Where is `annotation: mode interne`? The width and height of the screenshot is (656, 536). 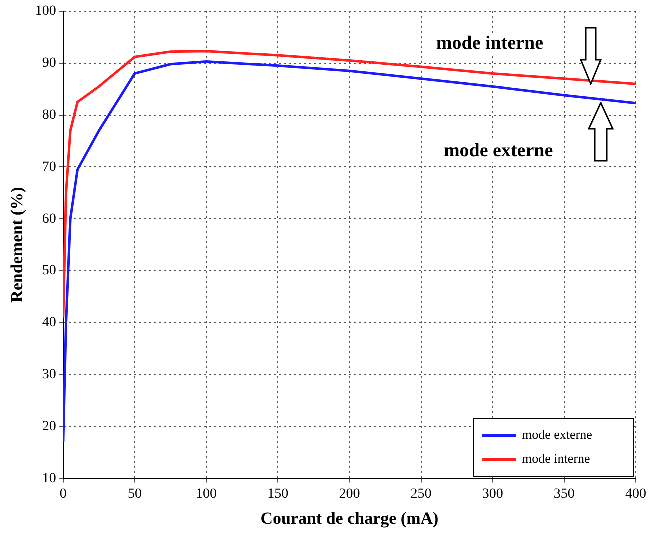
annotation: mode interne is located at coordinates (490, 43).